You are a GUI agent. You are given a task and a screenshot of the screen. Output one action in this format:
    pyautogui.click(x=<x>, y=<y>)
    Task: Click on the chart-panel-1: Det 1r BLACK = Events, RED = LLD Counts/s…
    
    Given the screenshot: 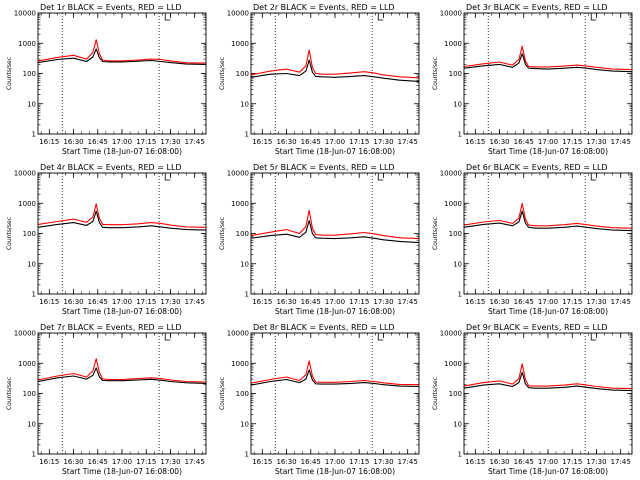 What is the action you would take?
    pyautogui.click(x=106, y=79)
    